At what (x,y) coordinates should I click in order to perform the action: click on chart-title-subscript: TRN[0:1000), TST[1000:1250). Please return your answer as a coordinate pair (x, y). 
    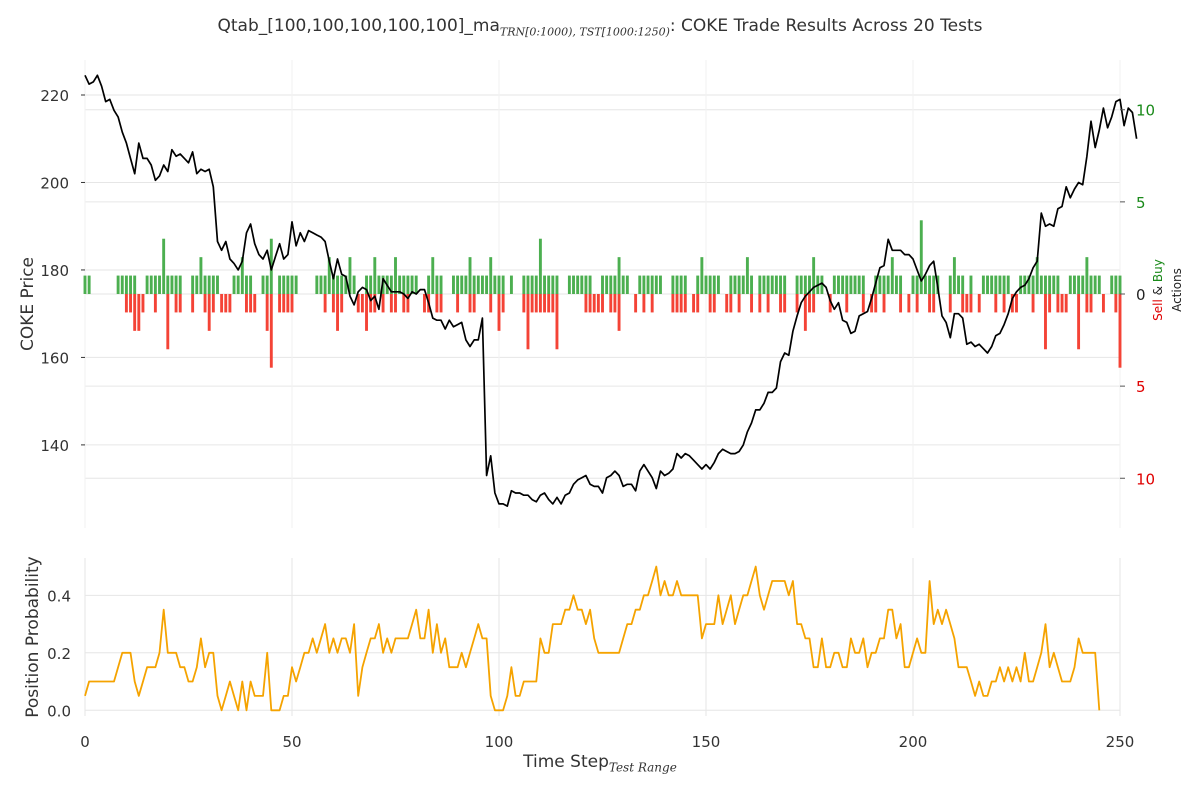
    Looking at the image, I should click on (584, 32).